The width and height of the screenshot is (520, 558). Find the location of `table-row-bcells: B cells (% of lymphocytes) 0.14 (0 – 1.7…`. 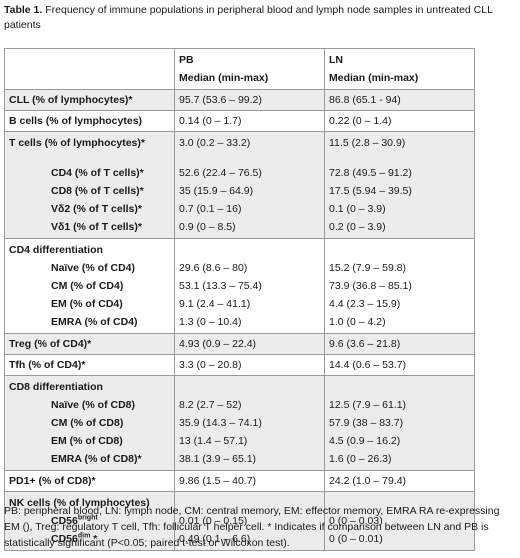

table-row-bcells: B cells (% of lymphocytes) 0.14 (0 – 1.7… is located at coordinates (239, 121).